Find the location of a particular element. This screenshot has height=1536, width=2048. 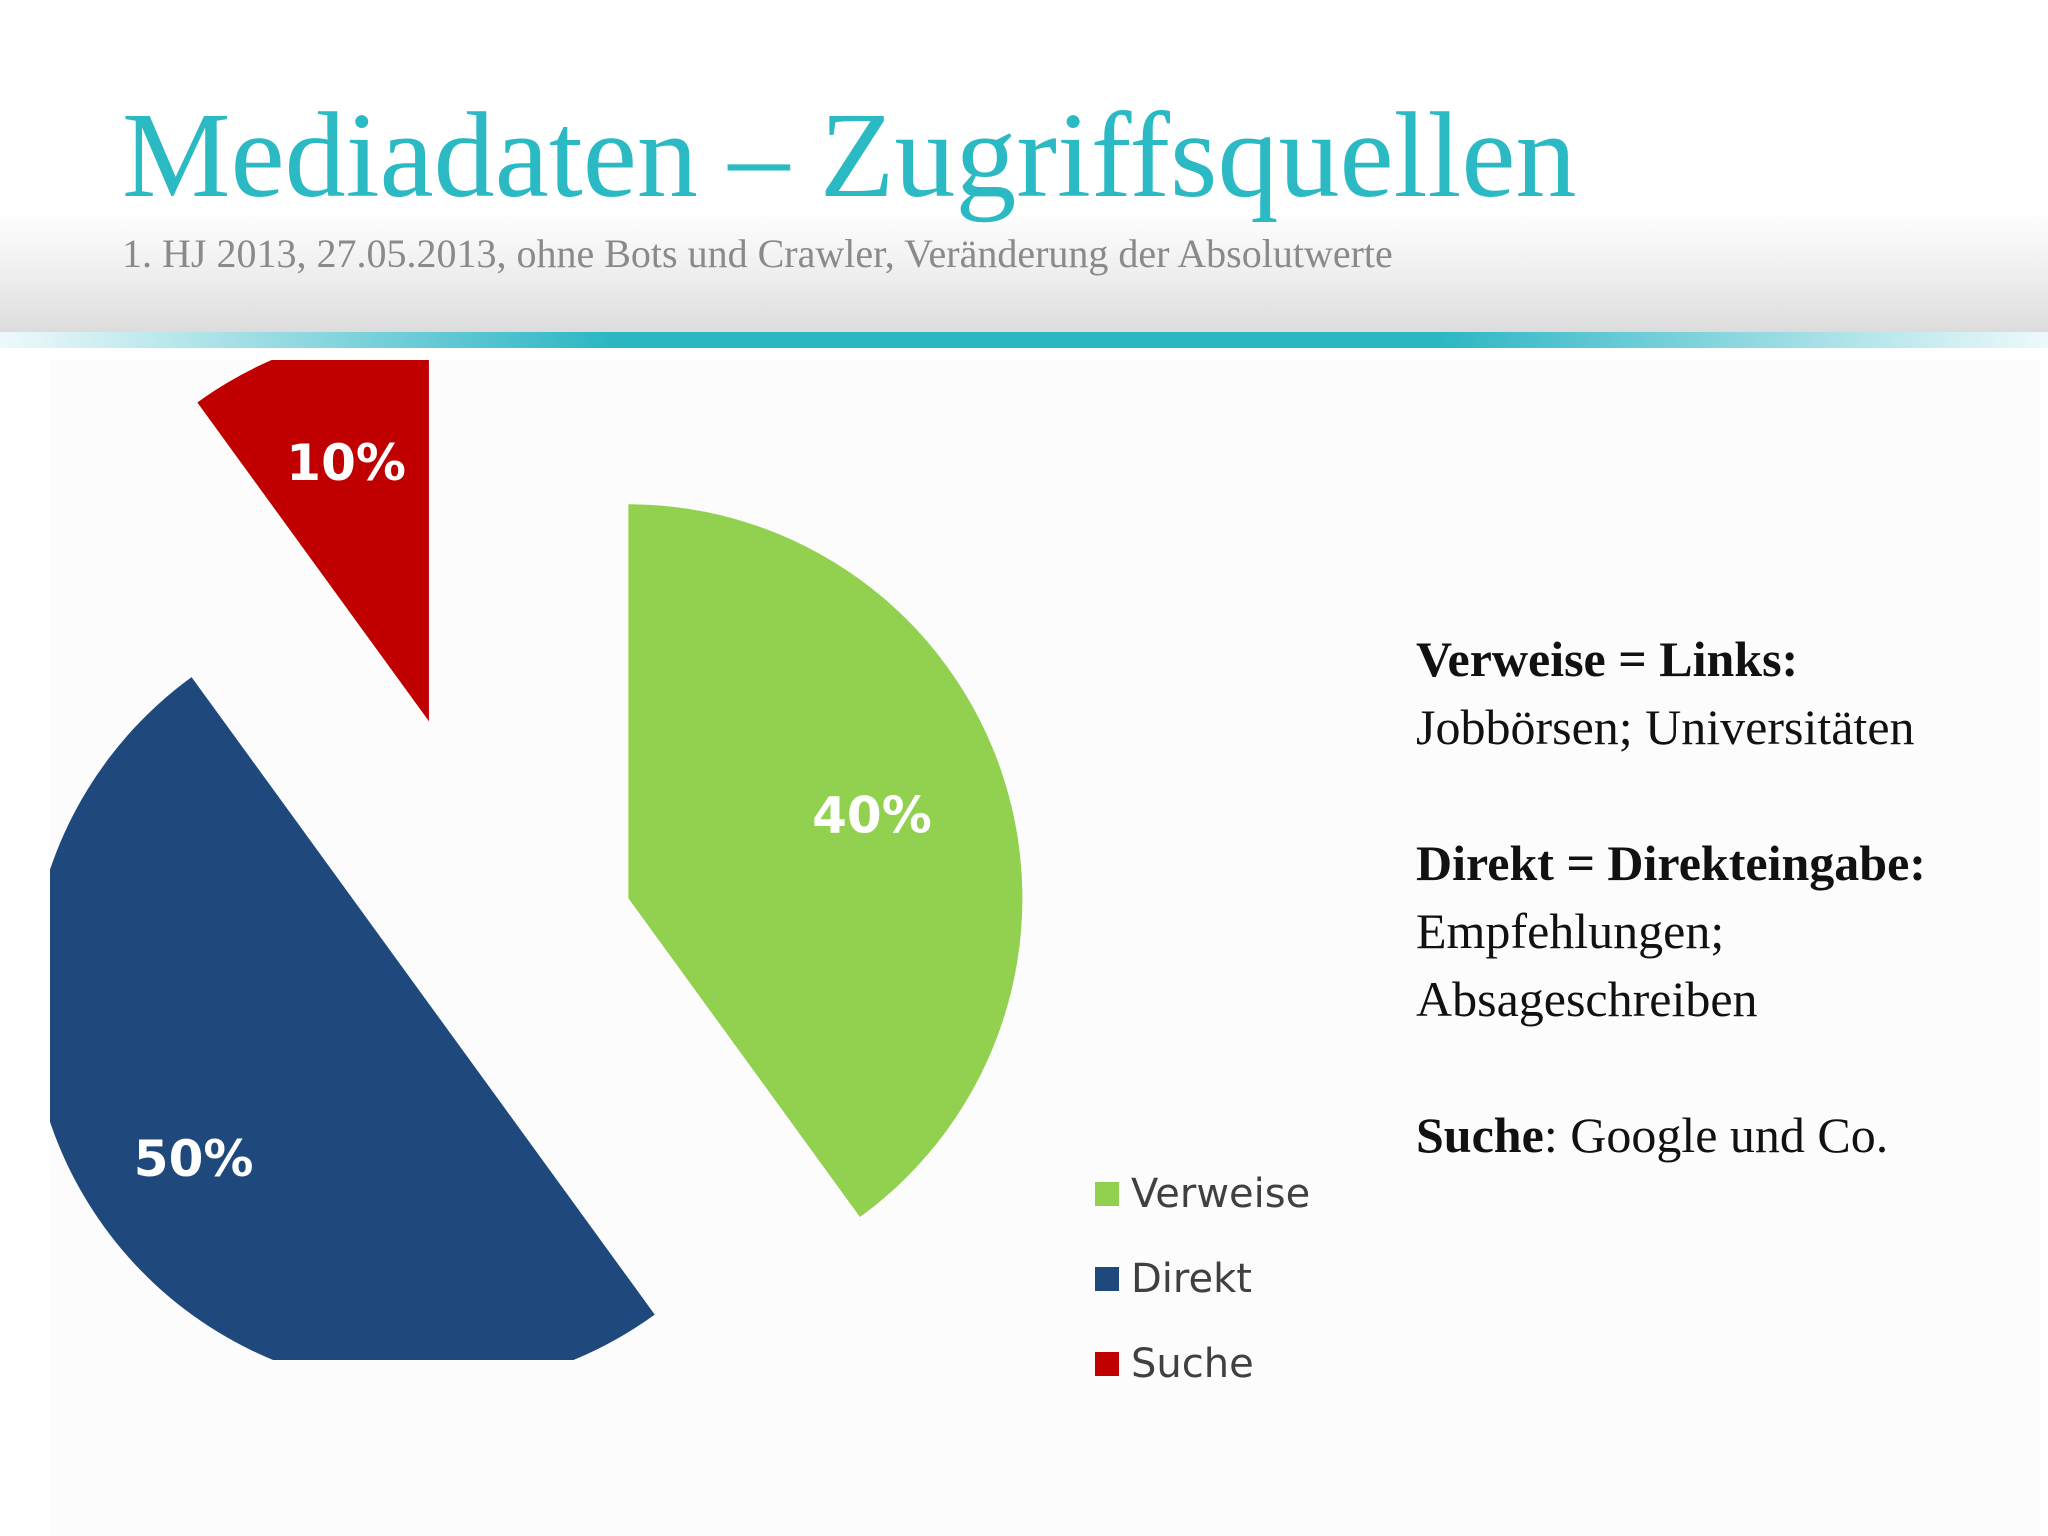

pie-label-suche: 10% is located at coordinates (346, 463).